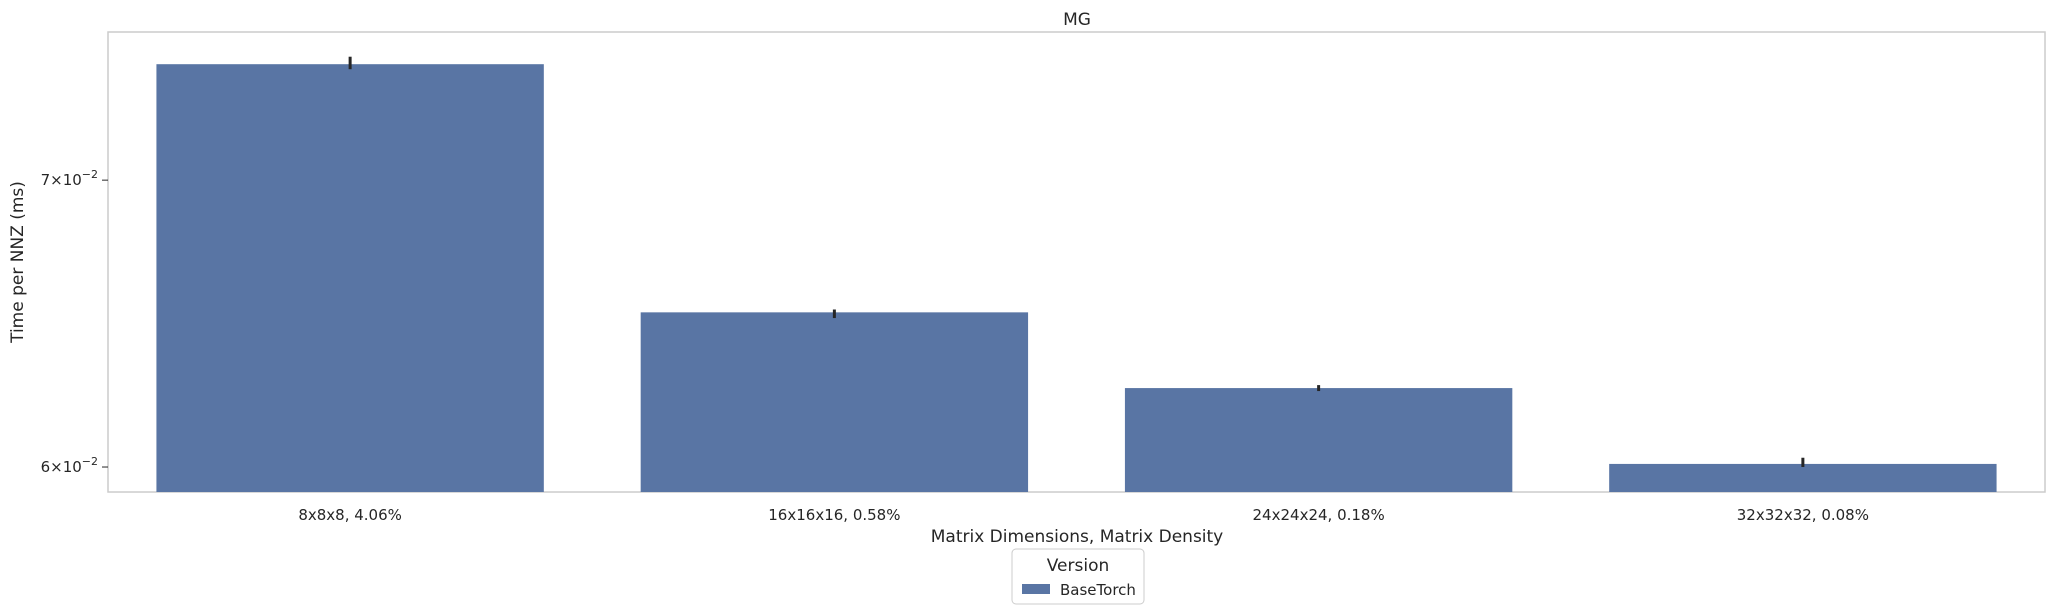  I want to click on y-axis-label: Time per NNZ (ms), so click(18, 262).